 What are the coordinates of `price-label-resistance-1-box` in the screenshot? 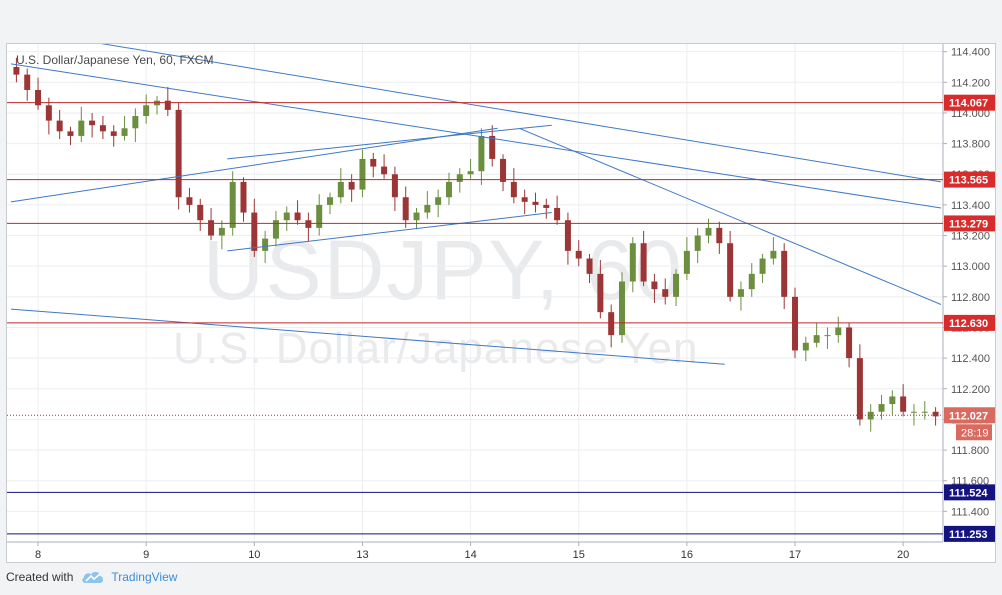 It's located at (969, 102).